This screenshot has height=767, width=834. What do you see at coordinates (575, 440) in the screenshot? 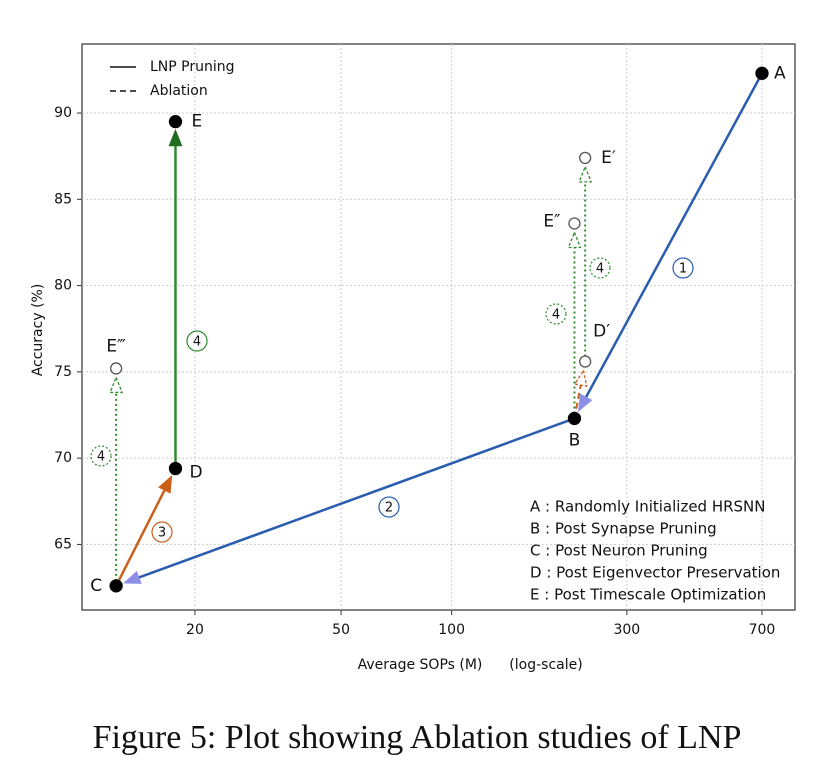
I see `point-label: B` at bounding box center [575, 440].